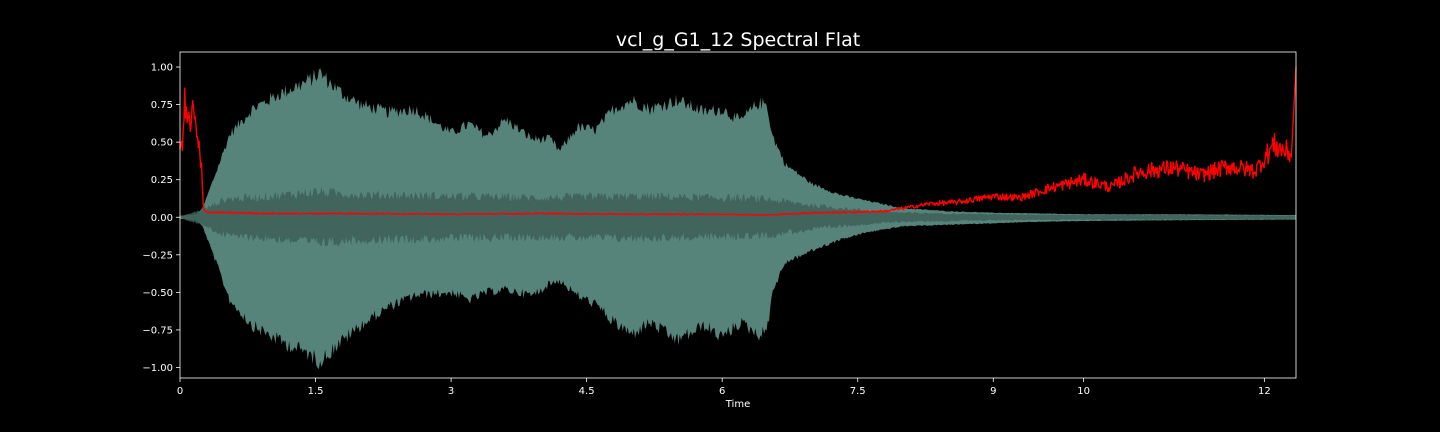  What do you see at coordinates (162, 143) in the screenshot?
I see `y-tick-label: 0.50` at bounding box center [162, 143].